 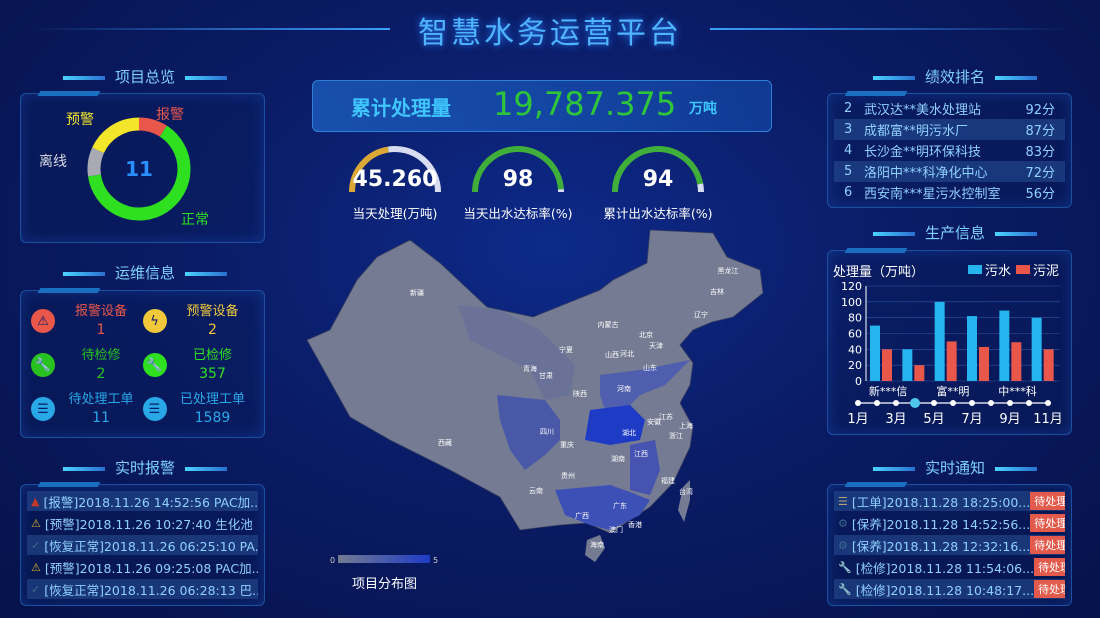 What do you see at coordinates (949, 129) in the screenshot?
I see `ranking-row: 3 成都富**明污水厂 87分` at bounding box center [949, 129].